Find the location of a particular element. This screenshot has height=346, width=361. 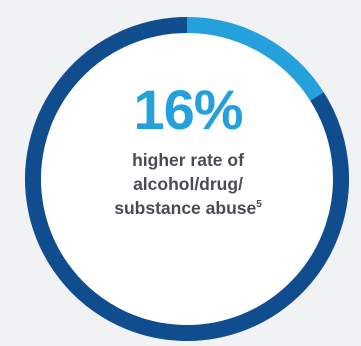

caption-line-1: higher rate of is located at coordinates (188, 160).